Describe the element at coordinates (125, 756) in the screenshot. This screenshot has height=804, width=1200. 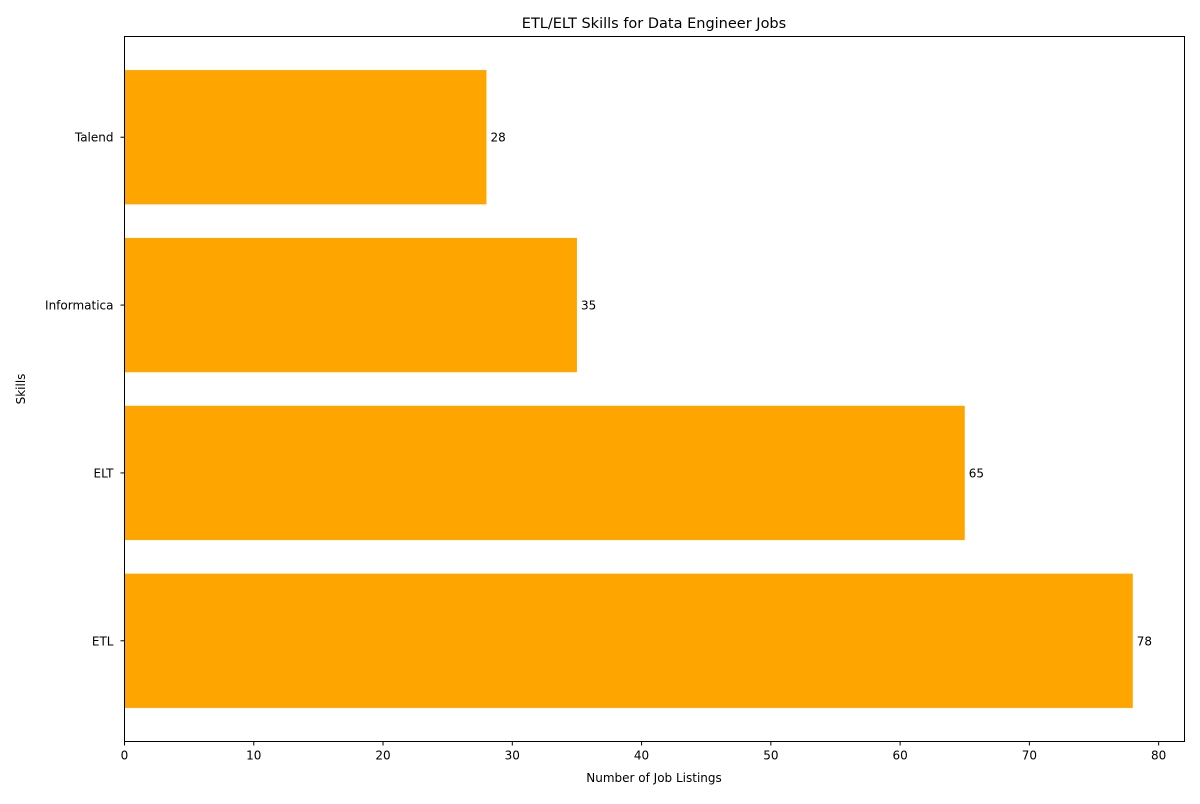
I see `x-tick-label-0: 0` at that location.